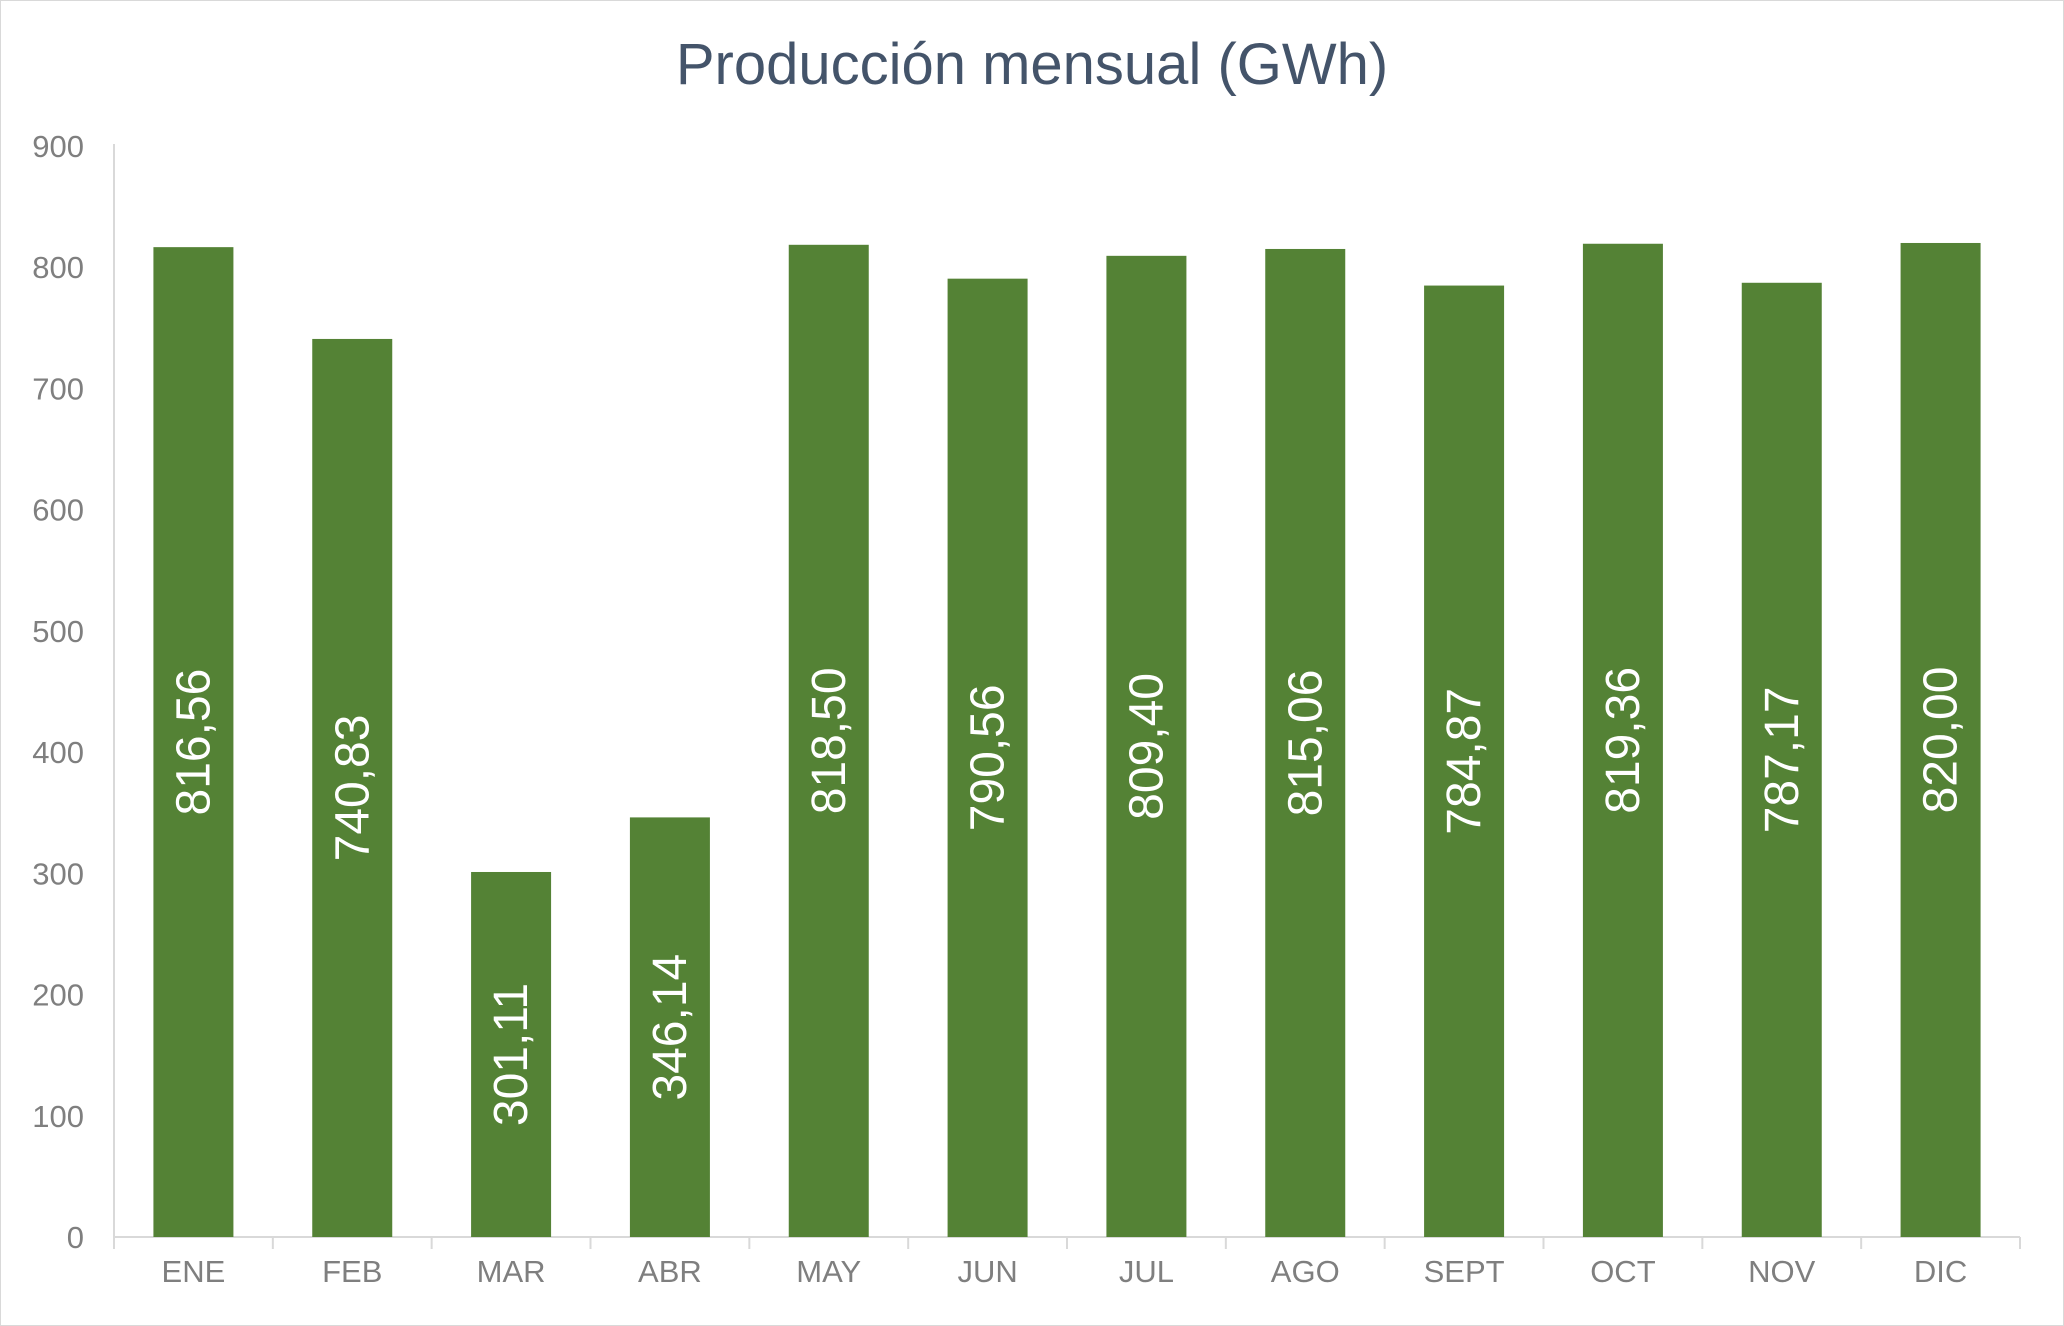 Image resolution: width=2064 pixels, height=1326 pixels. I want to click on x-category-label: AGO, so click(1305, 1271).